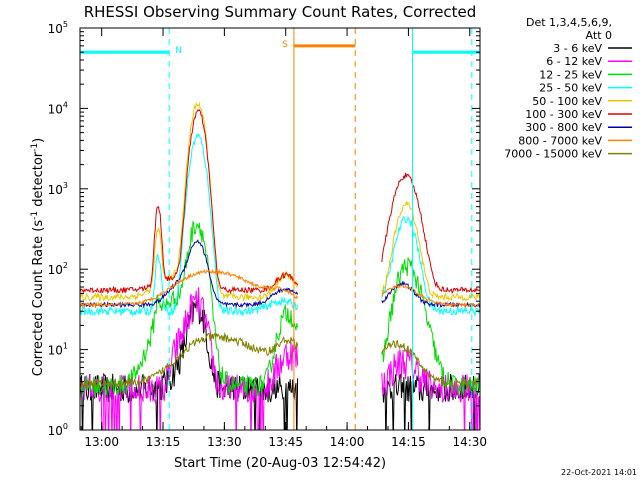 This screenshot has width=640, height=480. What do you see at coordinates (574, 61) in the screenshot?
I see `legend-label-2: 6 - 12 keV` at bounding box center [574, 61].